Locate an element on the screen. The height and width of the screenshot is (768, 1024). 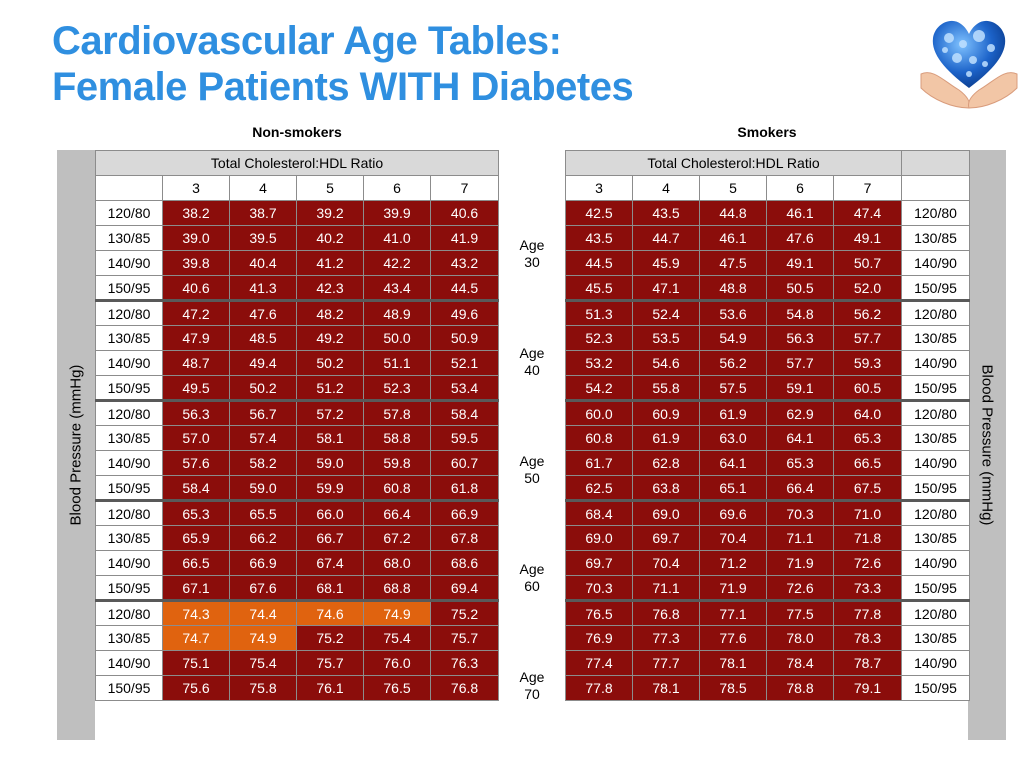
age-value-cell: 65.1 is located at coordinates (733, 488).